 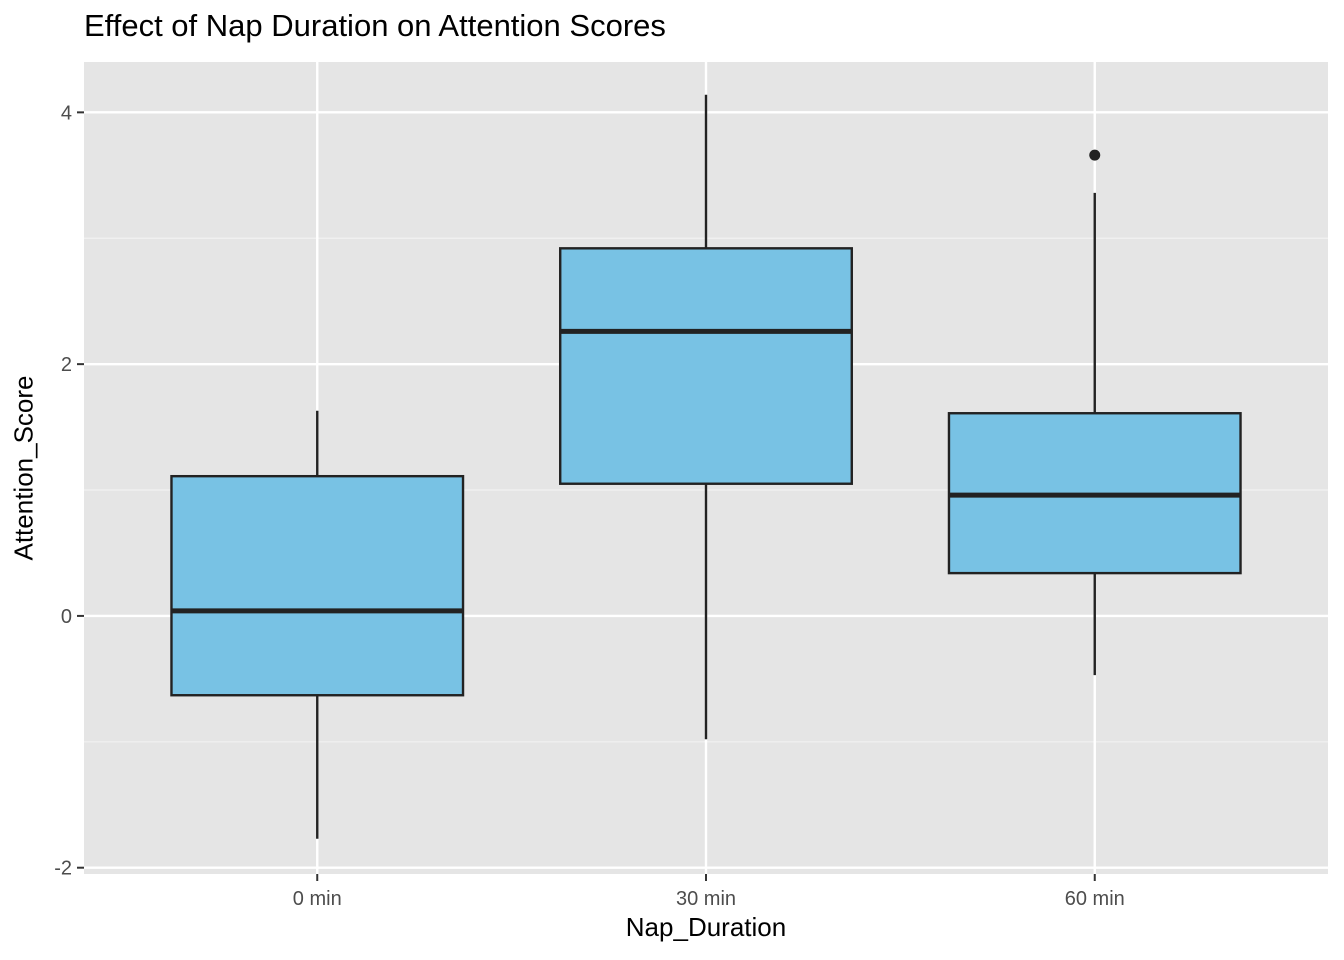 What do you see at coordinates (1095, 899) in the screenshot?
I see `x-tick-label: 60 min` at bounding box center [1095, 899].